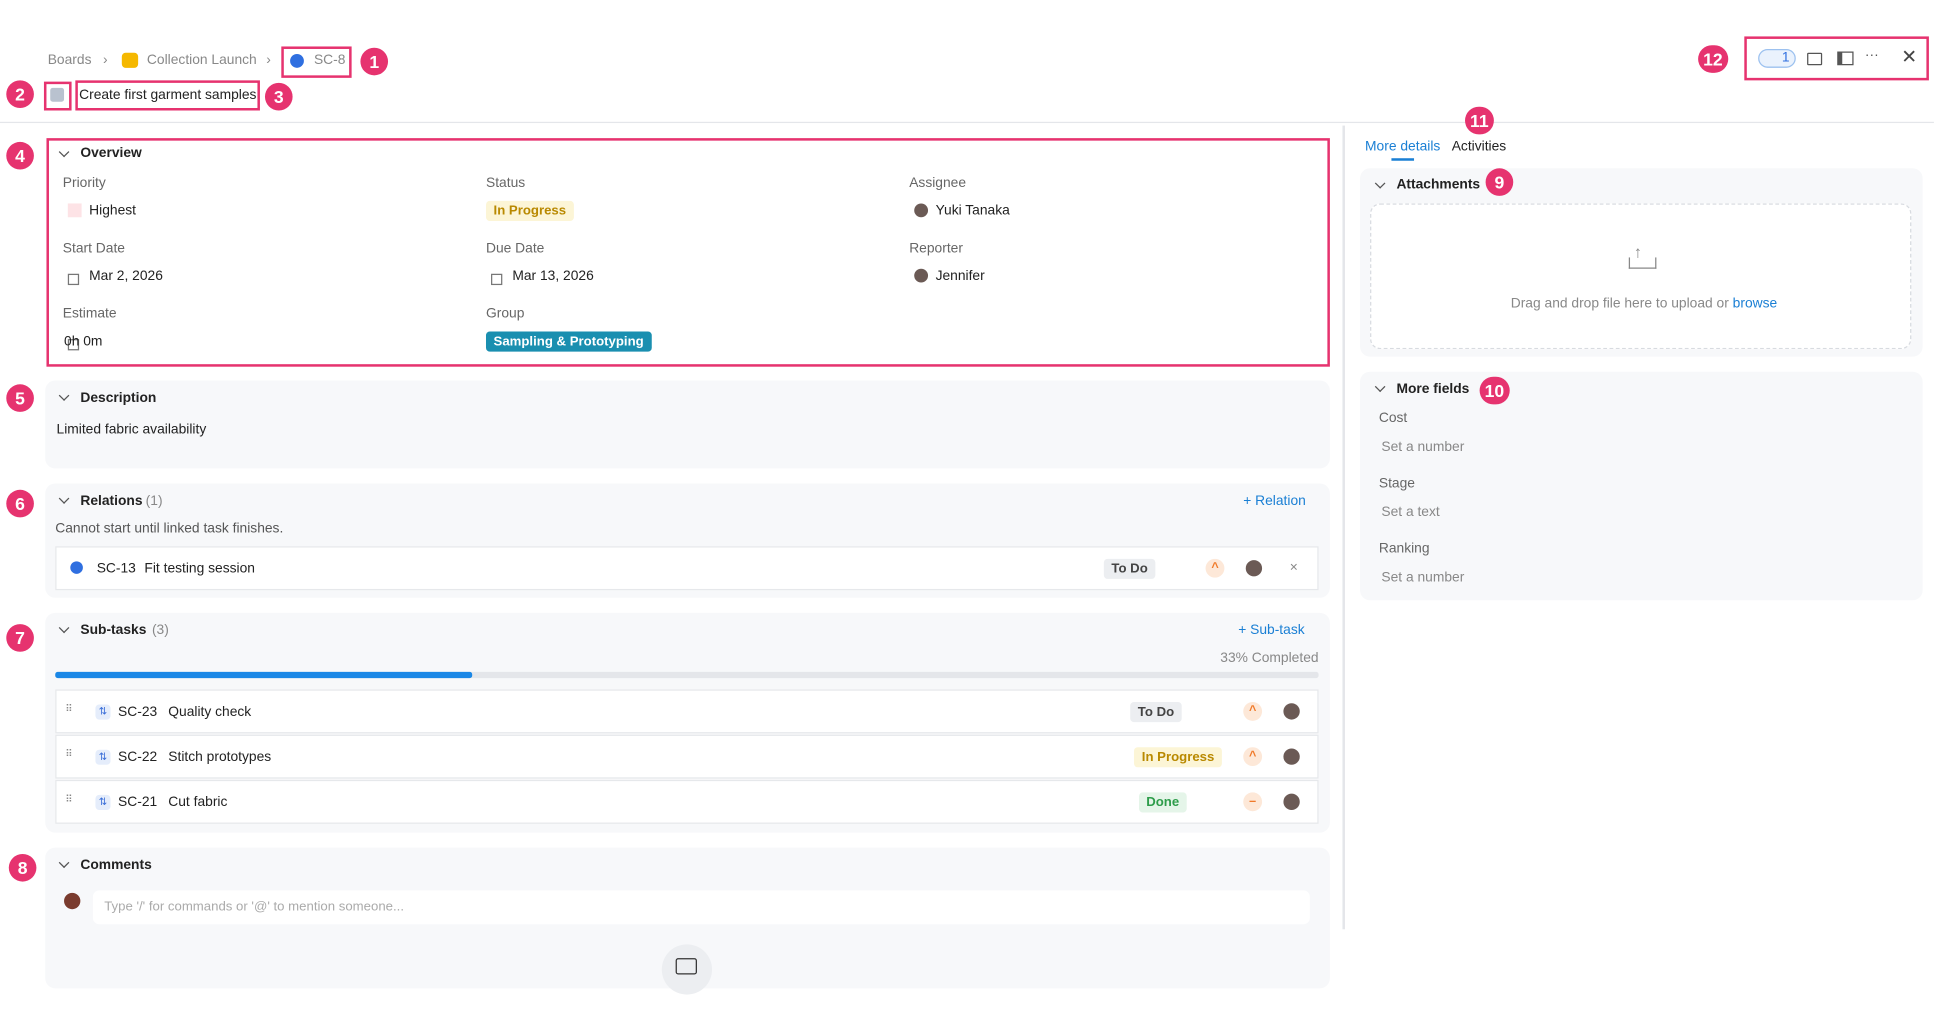  What do you see at coordinates (1343, 527) in the screenshot?
I see `scrollbar` at bounding box center [1343, 527].